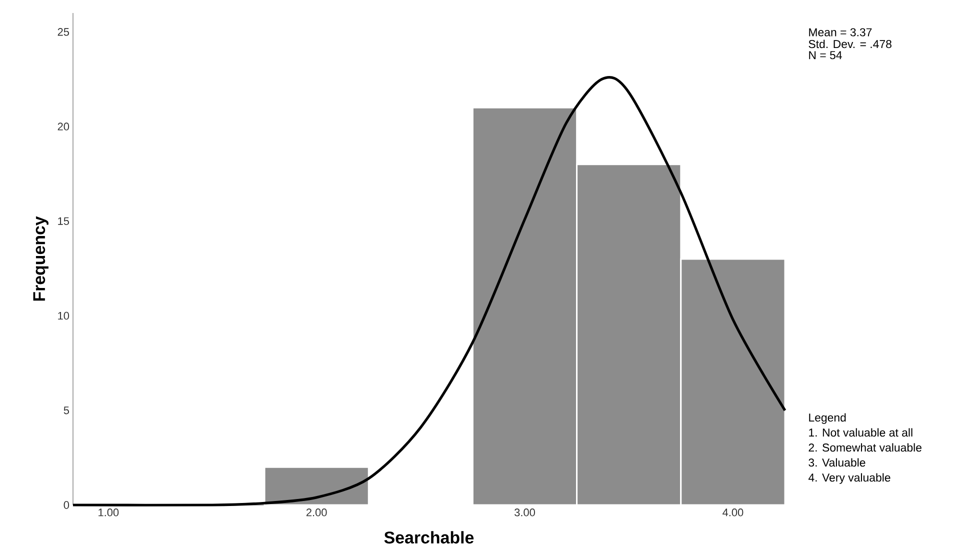 The width and height of the screenshot is (972, 559). Describe the element at coordinates (67, 505) in the screenshot. I see `y-tick-label: 0` at that location.